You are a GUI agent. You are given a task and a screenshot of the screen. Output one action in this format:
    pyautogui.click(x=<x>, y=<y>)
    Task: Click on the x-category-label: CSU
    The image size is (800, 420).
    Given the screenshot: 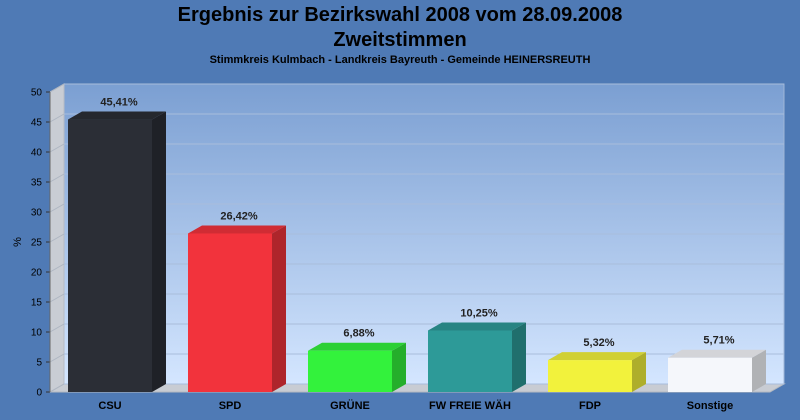 What is the action you would take?
    pyautogui.click(x=109, y=406)
    